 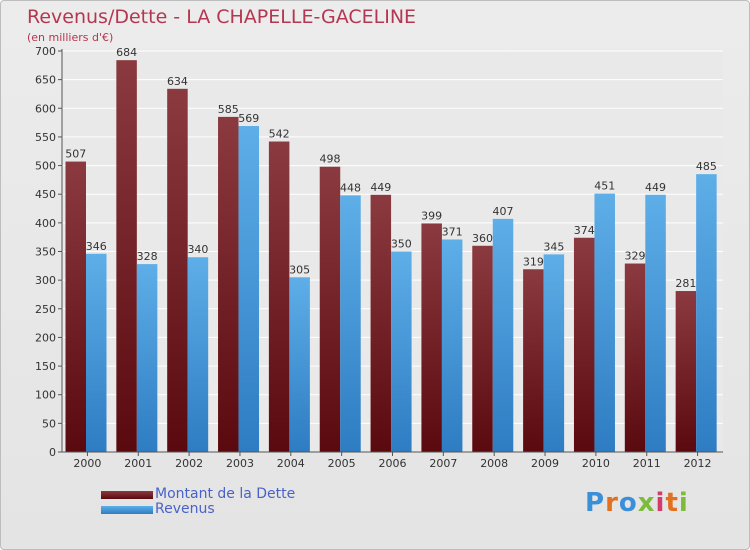 I want to click on data-label: 634, so click(x=177, y=81).